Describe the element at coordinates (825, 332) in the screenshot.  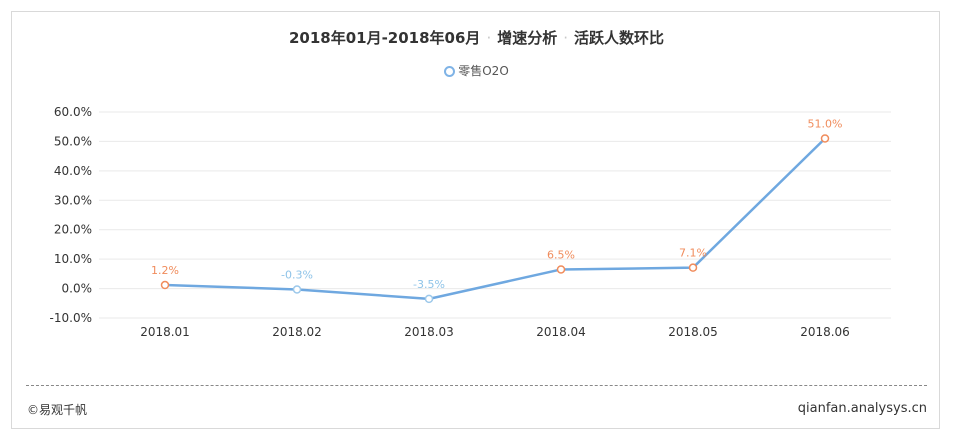
I see `x-tick-label: 2018.06` at that location.